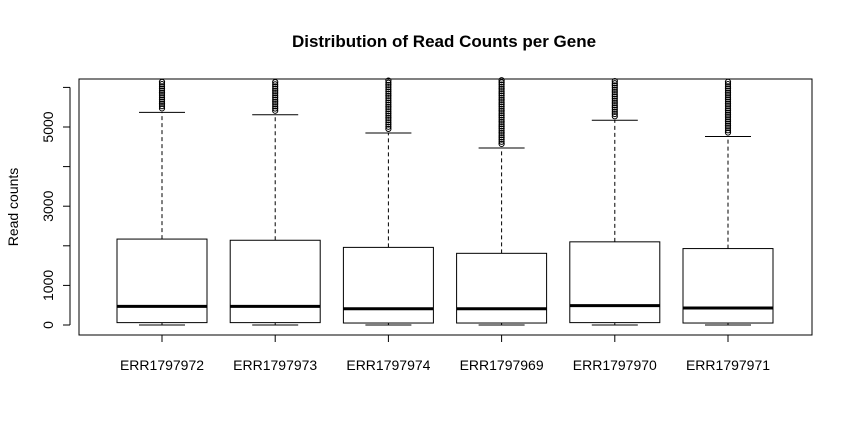  I want to click on x-tick-label: ERR1797971, so click(728, 365).